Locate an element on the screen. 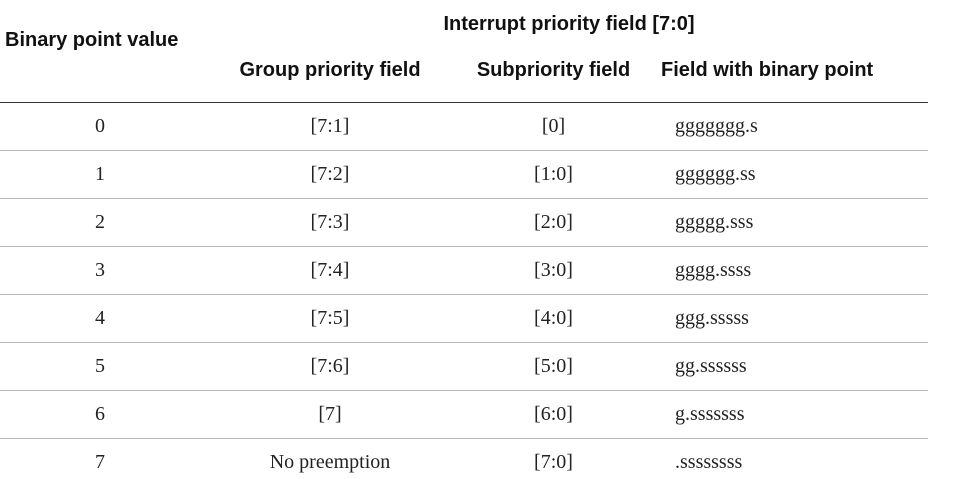 The width and height of the screenshot is (964, 479). cell-field-with-binary-point: .ssssssss is located at coordinates (709, 462).